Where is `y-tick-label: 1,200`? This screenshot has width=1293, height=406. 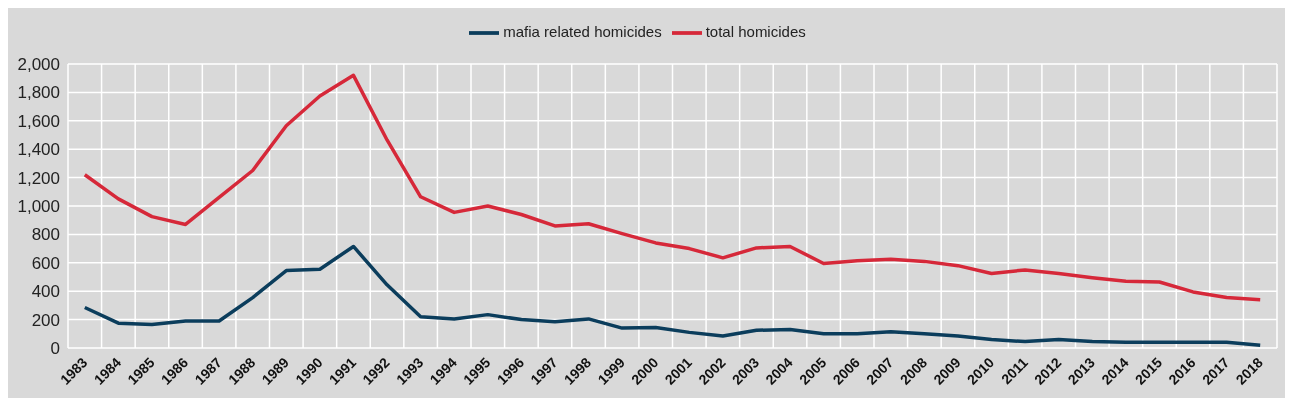
y-tick-label: 1,200 is located at coordinates (38, 178).